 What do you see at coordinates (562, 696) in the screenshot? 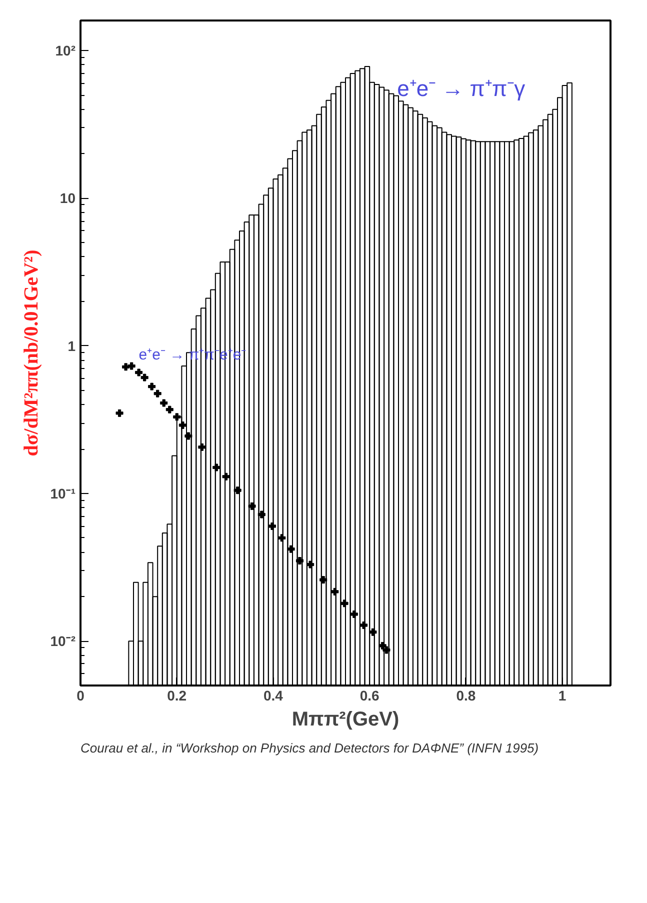
I see `x-tick-label: 1` at bounding box center [562, 696].